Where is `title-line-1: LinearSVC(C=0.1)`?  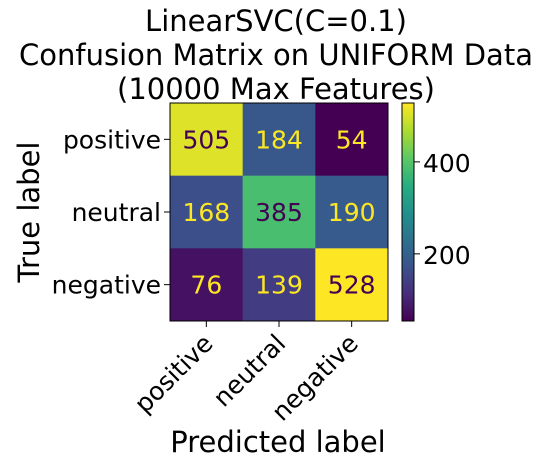 title-line-1: LinearSVC(C=0.1) is located at coordinates (276, 21).